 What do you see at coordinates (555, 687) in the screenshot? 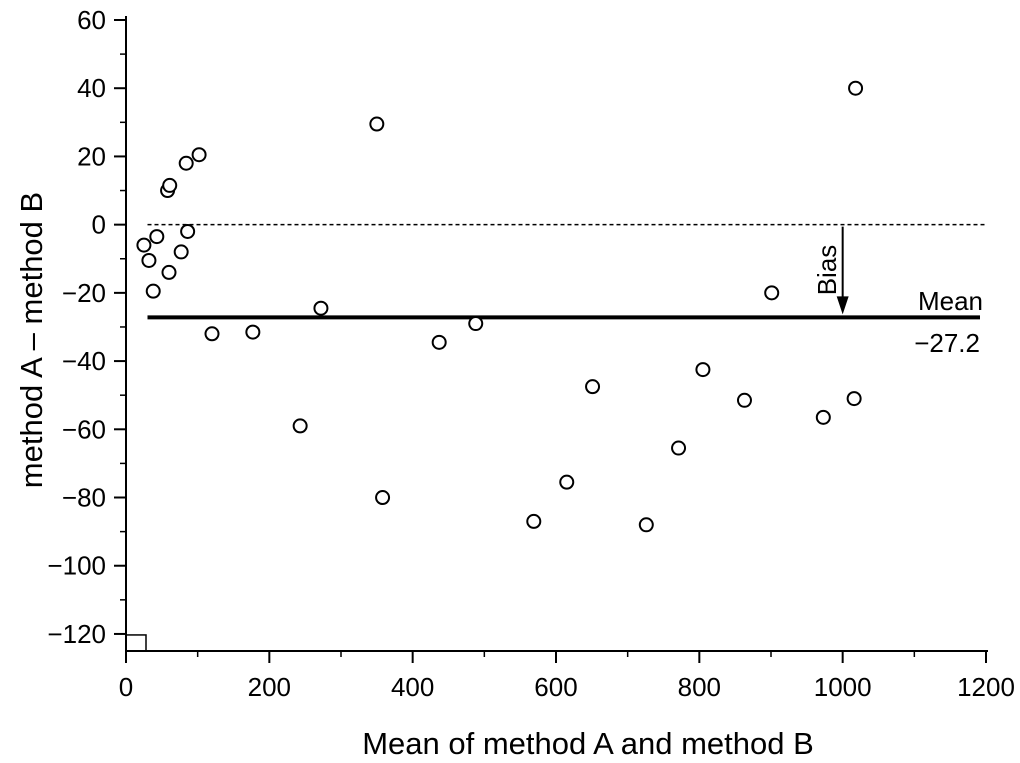
I see `x-tick-label: 600` at bounding box center [555, 687].